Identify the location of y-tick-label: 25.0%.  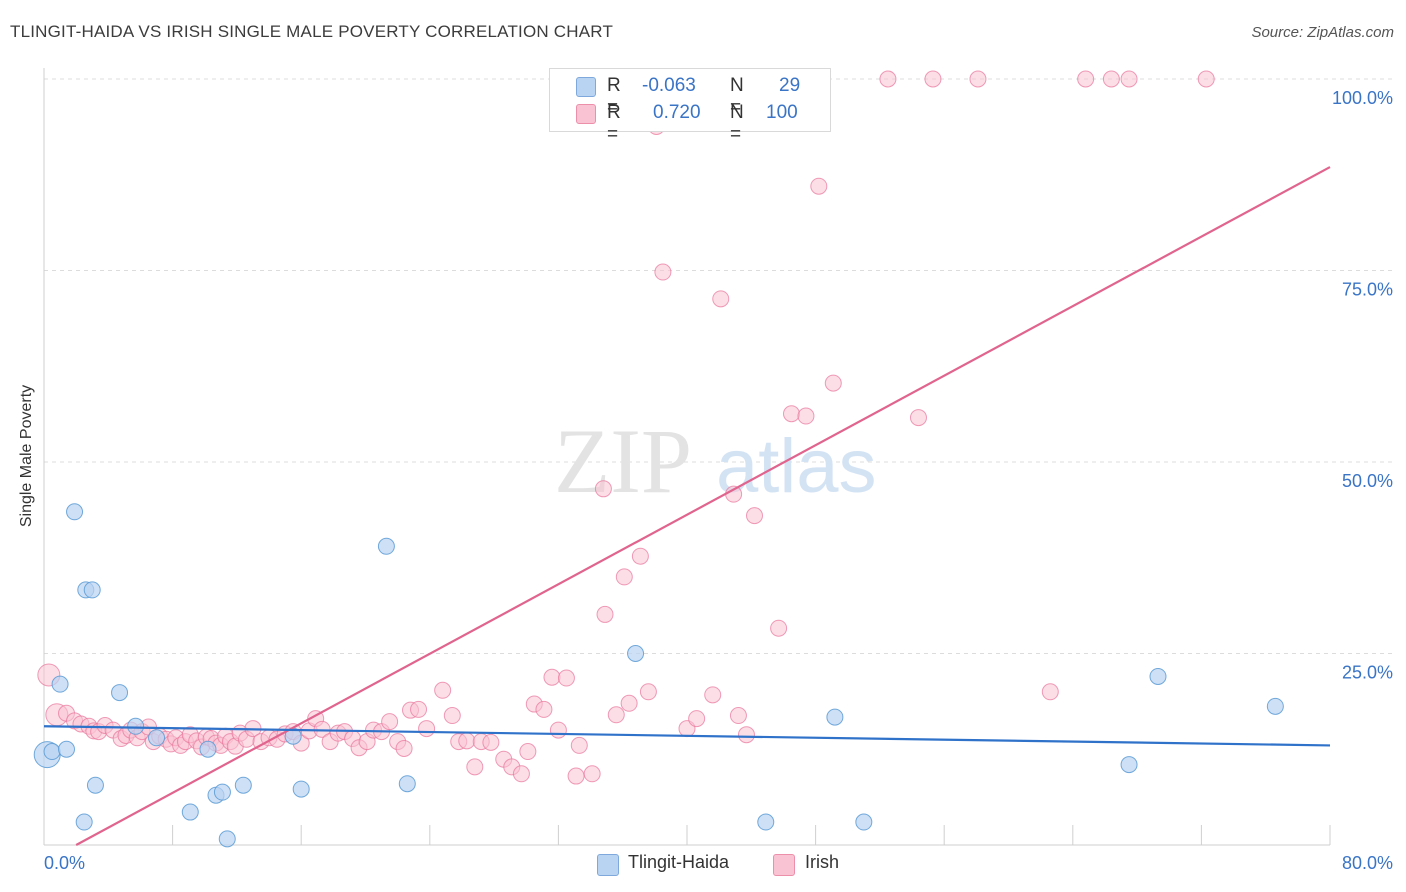
(1367, 673).